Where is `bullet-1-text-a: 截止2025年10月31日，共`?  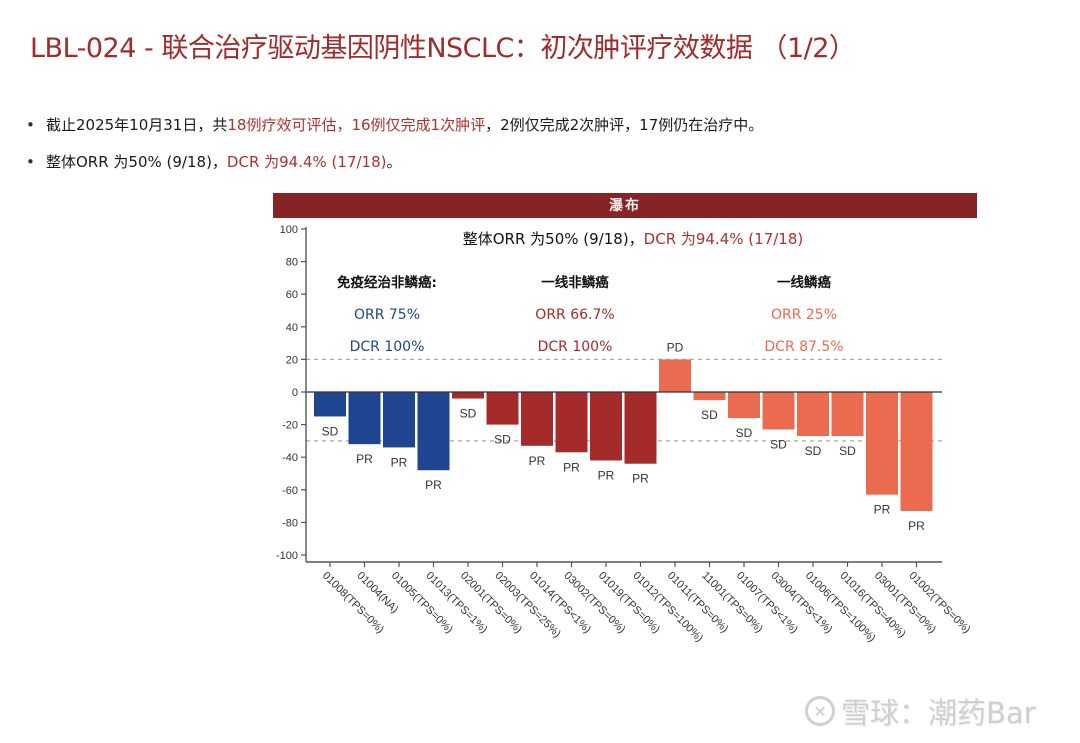
bullet-1-text-a: 截止2025年10月31日，共 is located at coordinates (137, 125).